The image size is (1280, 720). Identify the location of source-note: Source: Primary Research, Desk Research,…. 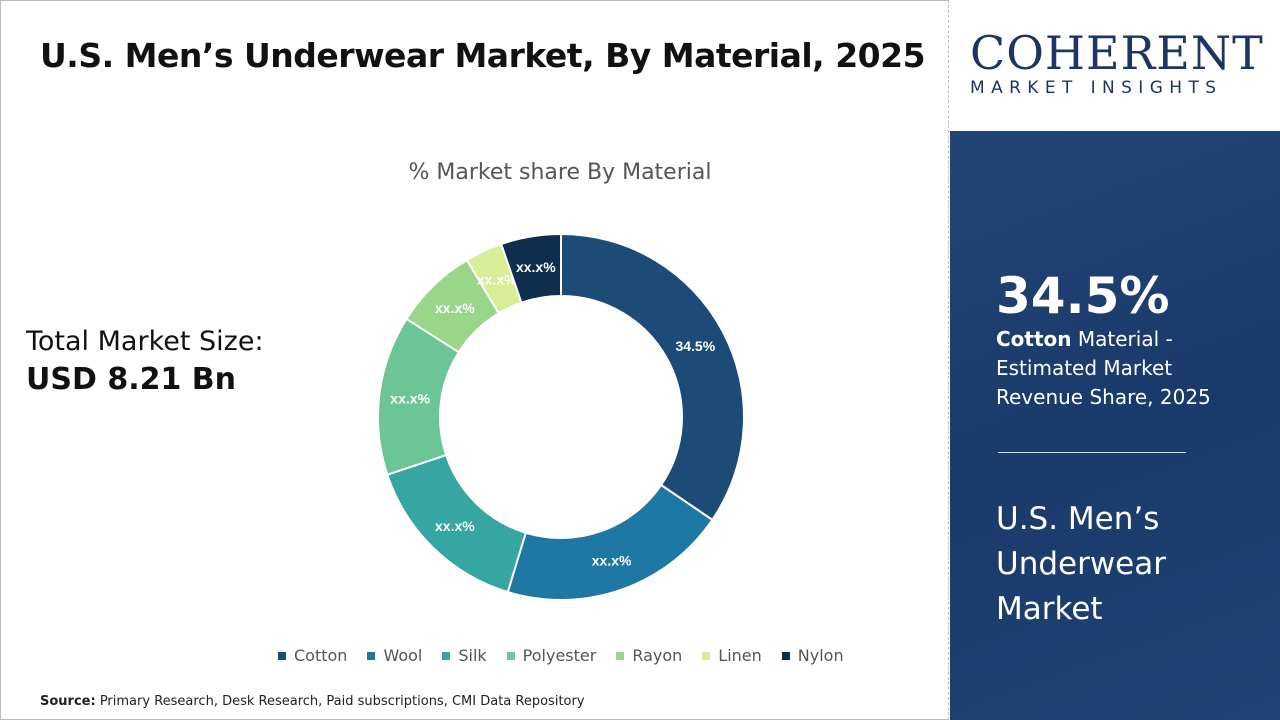
(312, 701).